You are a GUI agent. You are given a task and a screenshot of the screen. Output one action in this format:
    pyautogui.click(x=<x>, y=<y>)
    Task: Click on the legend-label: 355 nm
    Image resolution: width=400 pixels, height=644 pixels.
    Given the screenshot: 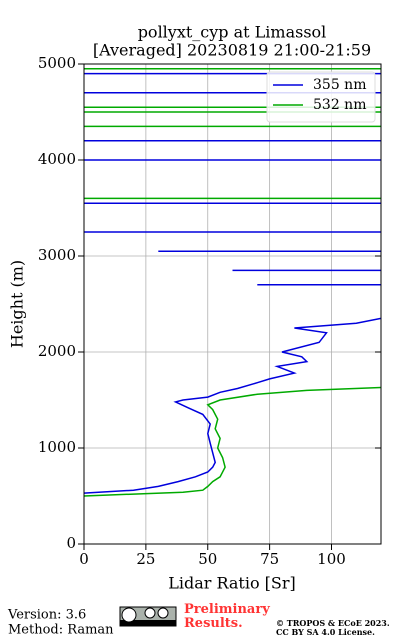 What is the action you would take?
    pyautogui.click(x=339, y=85)
    